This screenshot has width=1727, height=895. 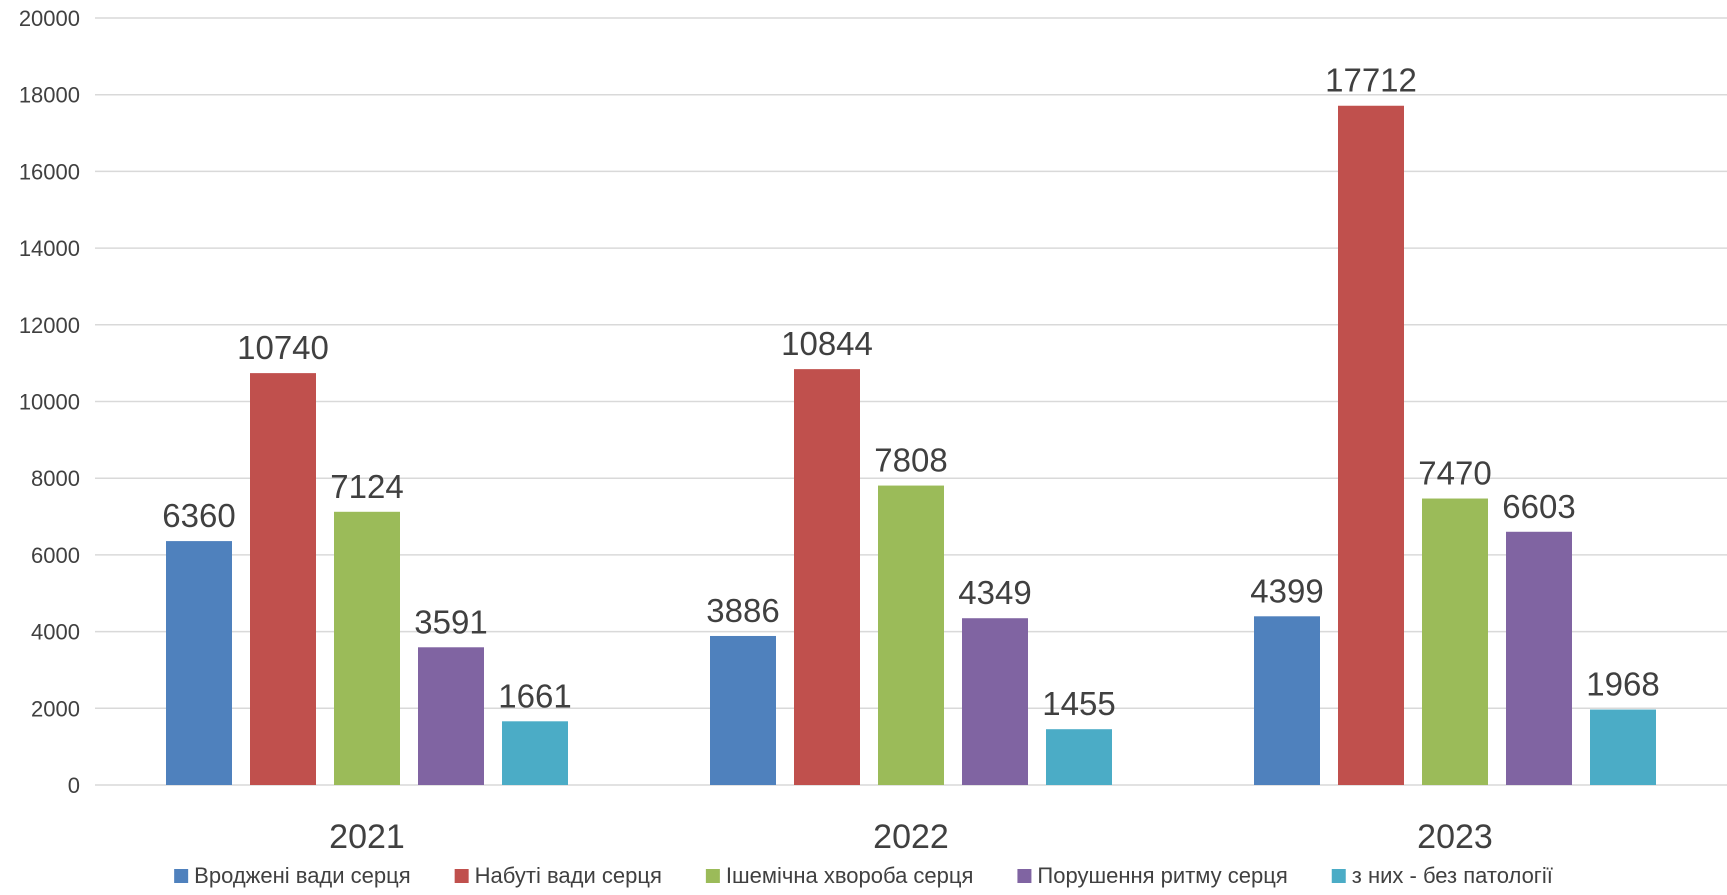 What do you see at coordinates (49, 248) in the screenshot?
I see `y-tick-label: 14000` at bounding box center [49, 248].